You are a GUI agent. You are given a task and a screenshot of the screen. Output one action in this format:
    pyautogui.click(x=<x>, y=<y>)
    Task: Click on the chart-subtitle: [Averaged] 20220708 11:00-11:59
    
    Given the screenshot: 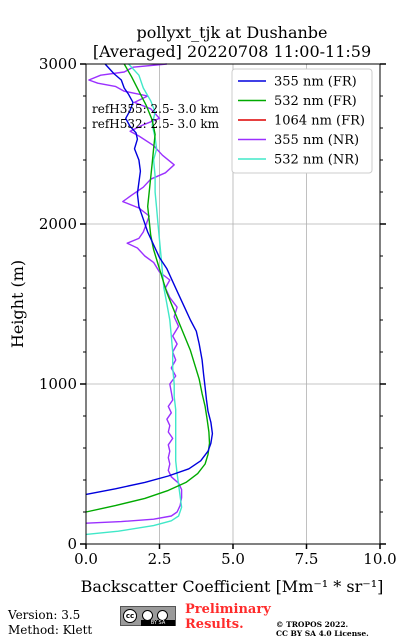 What is the action you would take?
    pyautogui.click(x=232, y=51)
    